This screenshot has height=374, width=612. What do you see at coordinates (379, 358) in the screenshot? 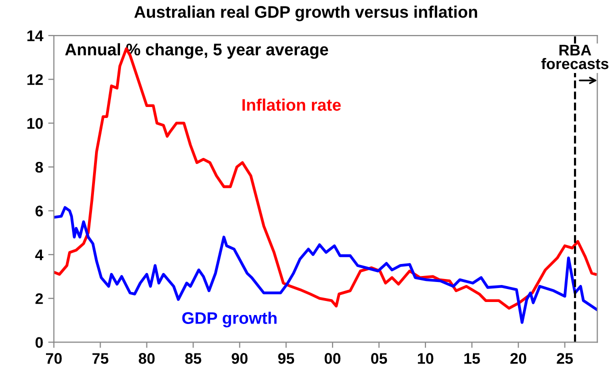
I see `x-tick-label: 05` at bounding box center [379, 358].